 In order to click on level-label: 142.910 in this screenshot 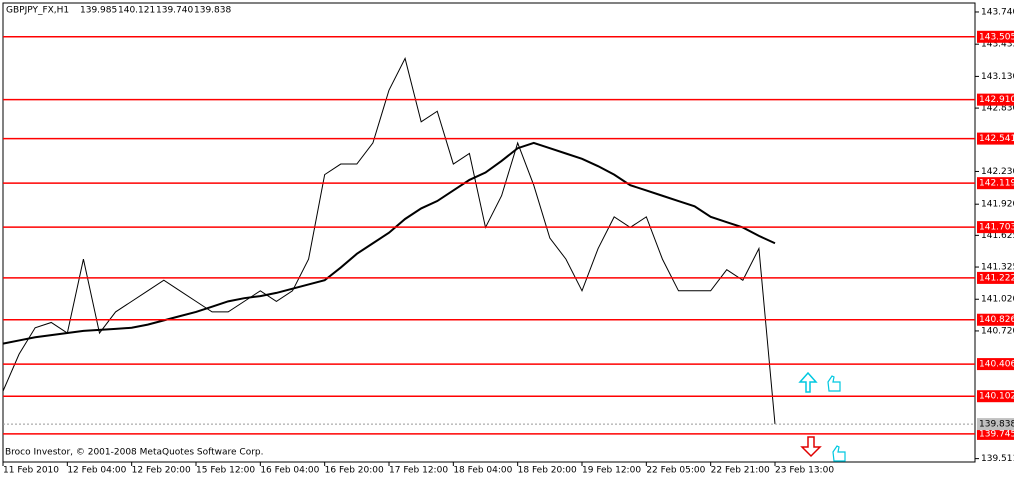, I will do `click(996, 100)`.